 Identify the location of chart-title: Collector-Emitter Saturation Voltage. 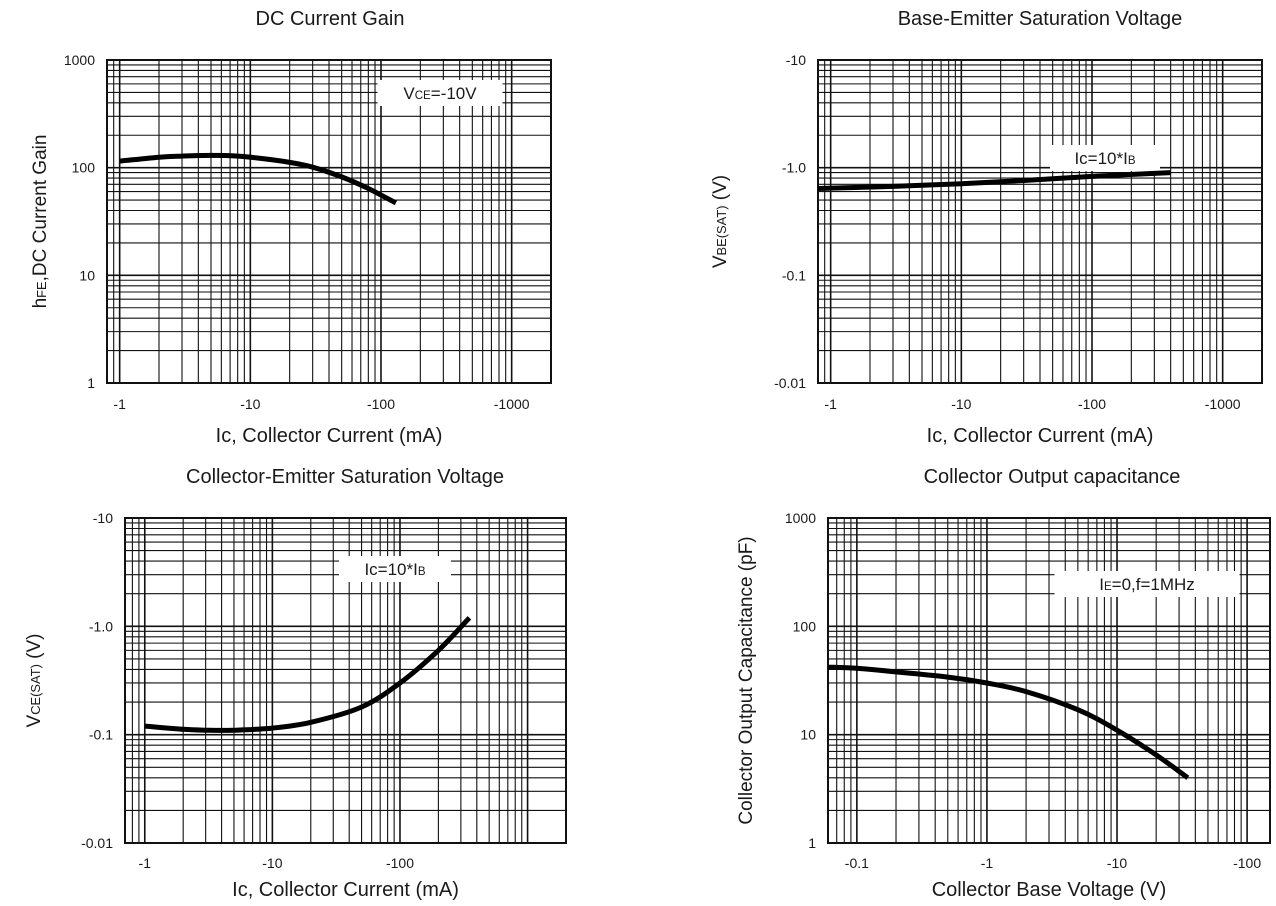
(345, 477).